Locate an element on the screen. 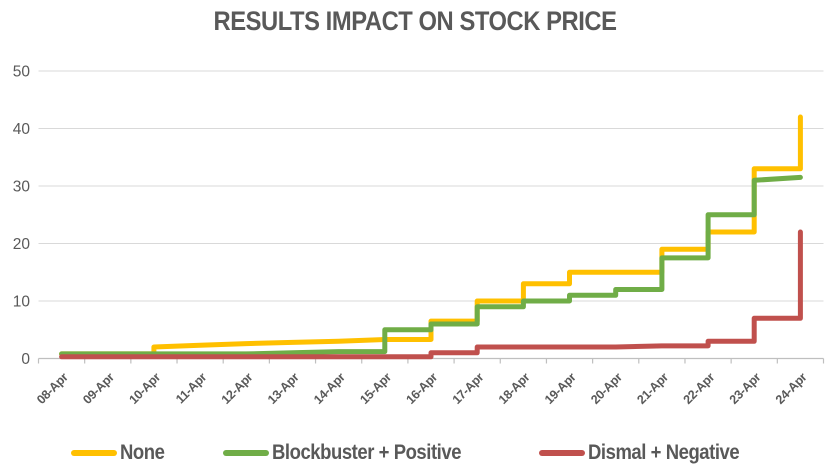  x-tick-label: 21-Apr is located at coordinates (652, 388).